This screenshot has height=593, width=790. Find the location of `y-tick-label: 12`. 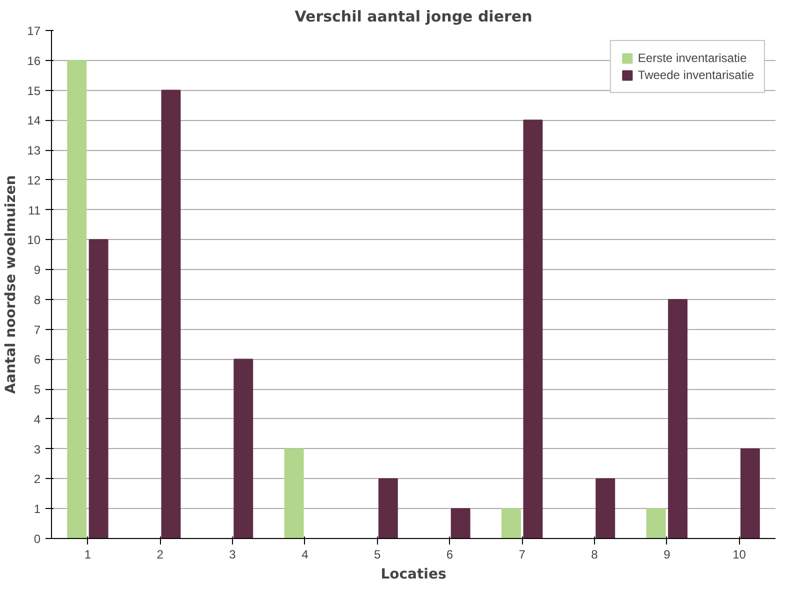

y-tick-label: 12 is located at coordinates (34, 180).